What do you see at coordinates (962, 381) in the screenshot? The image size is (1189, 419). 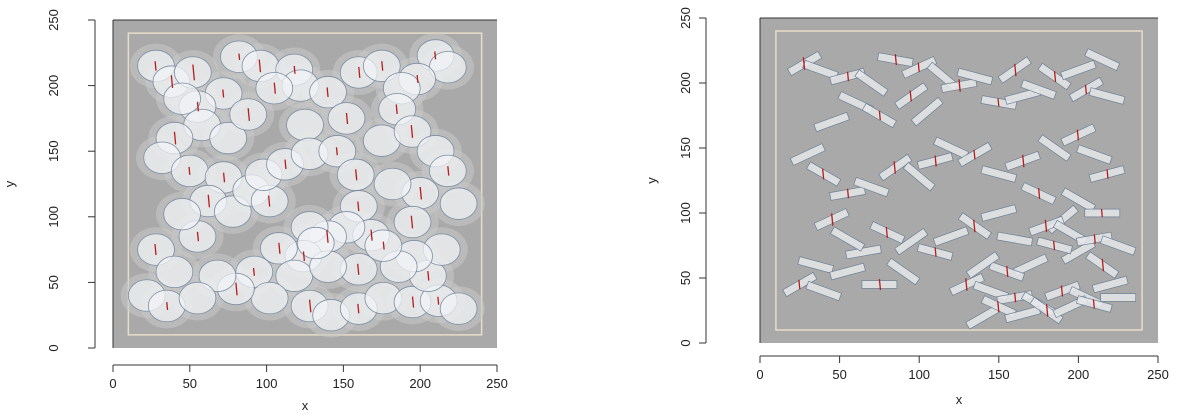 I see `x-axis: 0 50 100 150 200 250 x` at bounding box center [962, 381].